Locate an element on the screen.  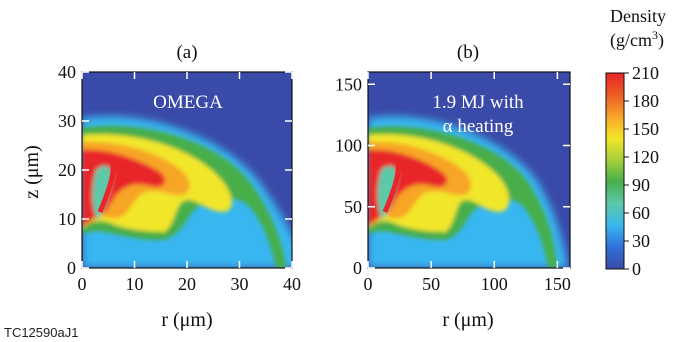
colorbar-tick-label: 150 is located at coordinates (645, 129).